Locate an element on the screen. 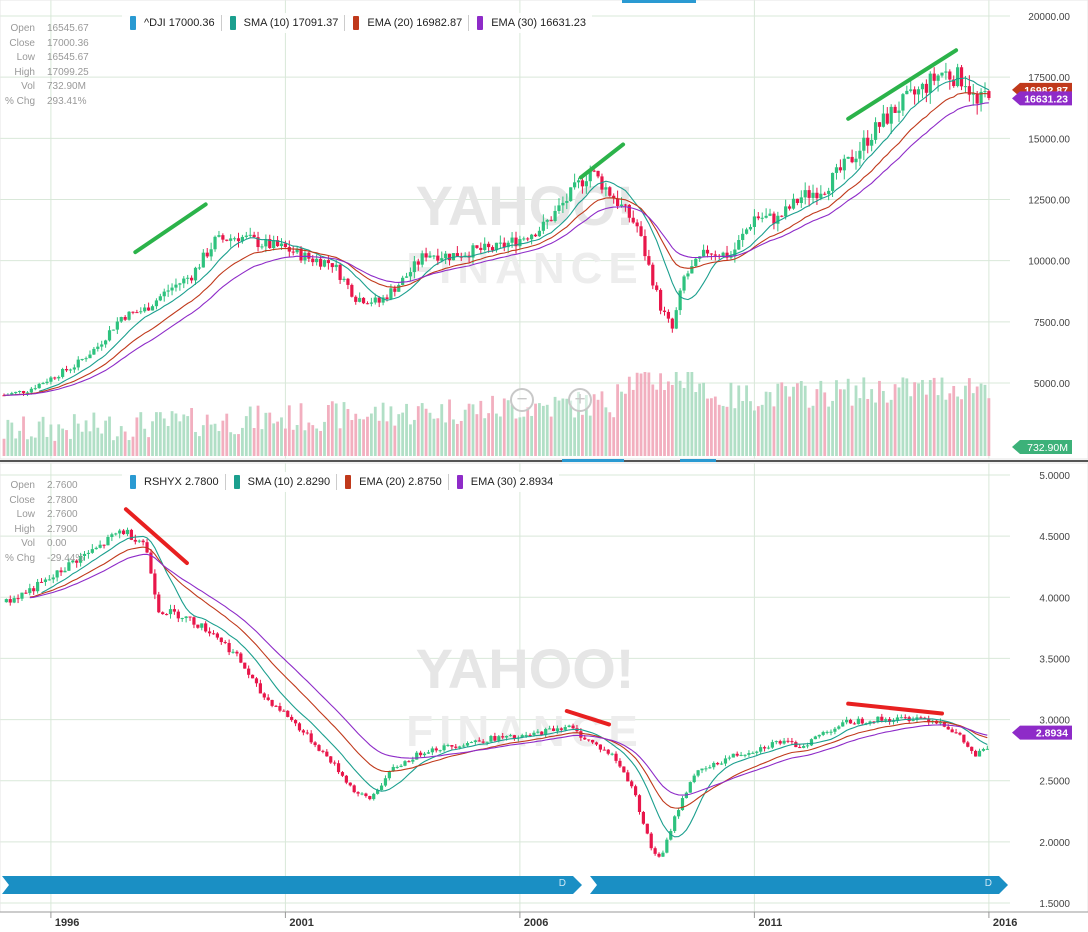 The image size is (1088, 932). legend-item-ema30: EMA (30) 16631.23 is located at coordinates (530, 23).